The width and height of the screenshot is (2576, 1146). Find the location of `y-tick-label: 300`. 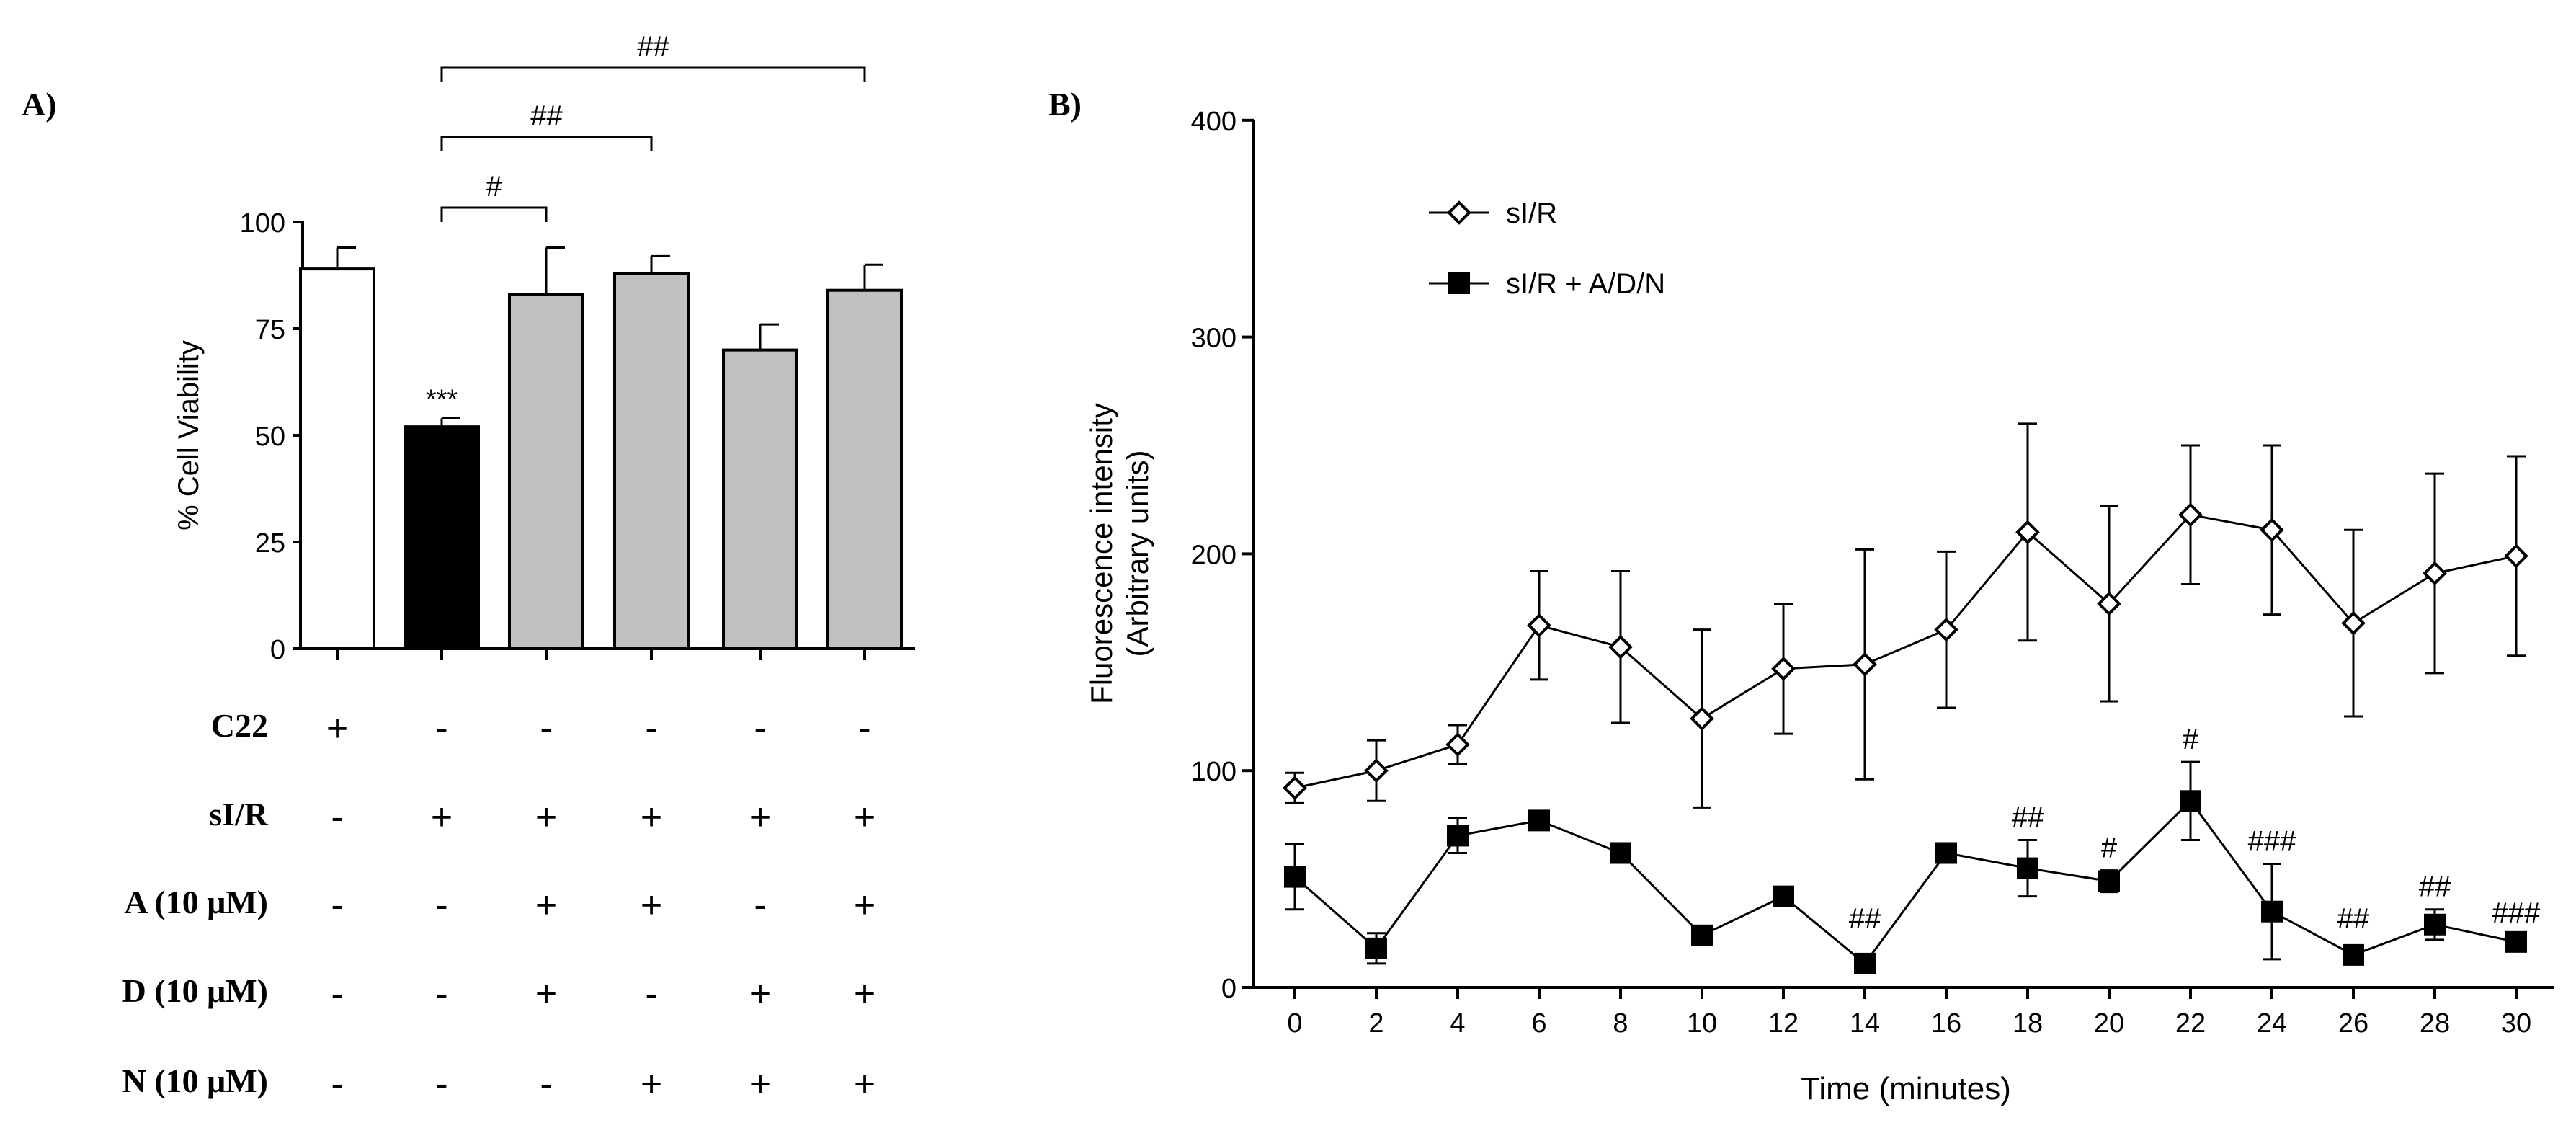

y-tick-label: 300 is located at coordinates (1213, 339).